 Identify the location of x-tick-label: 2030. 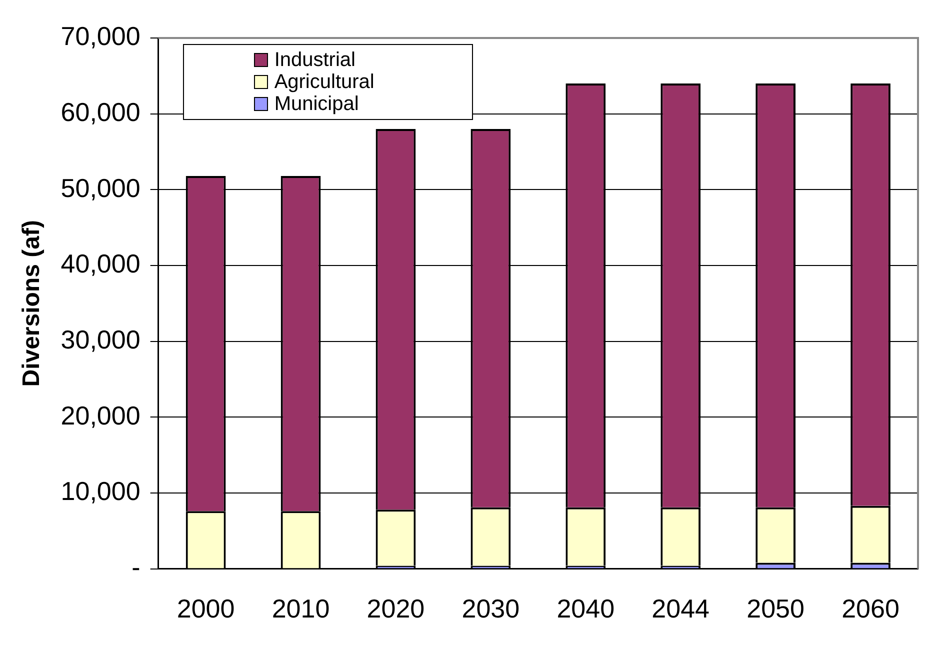
(491, 609).